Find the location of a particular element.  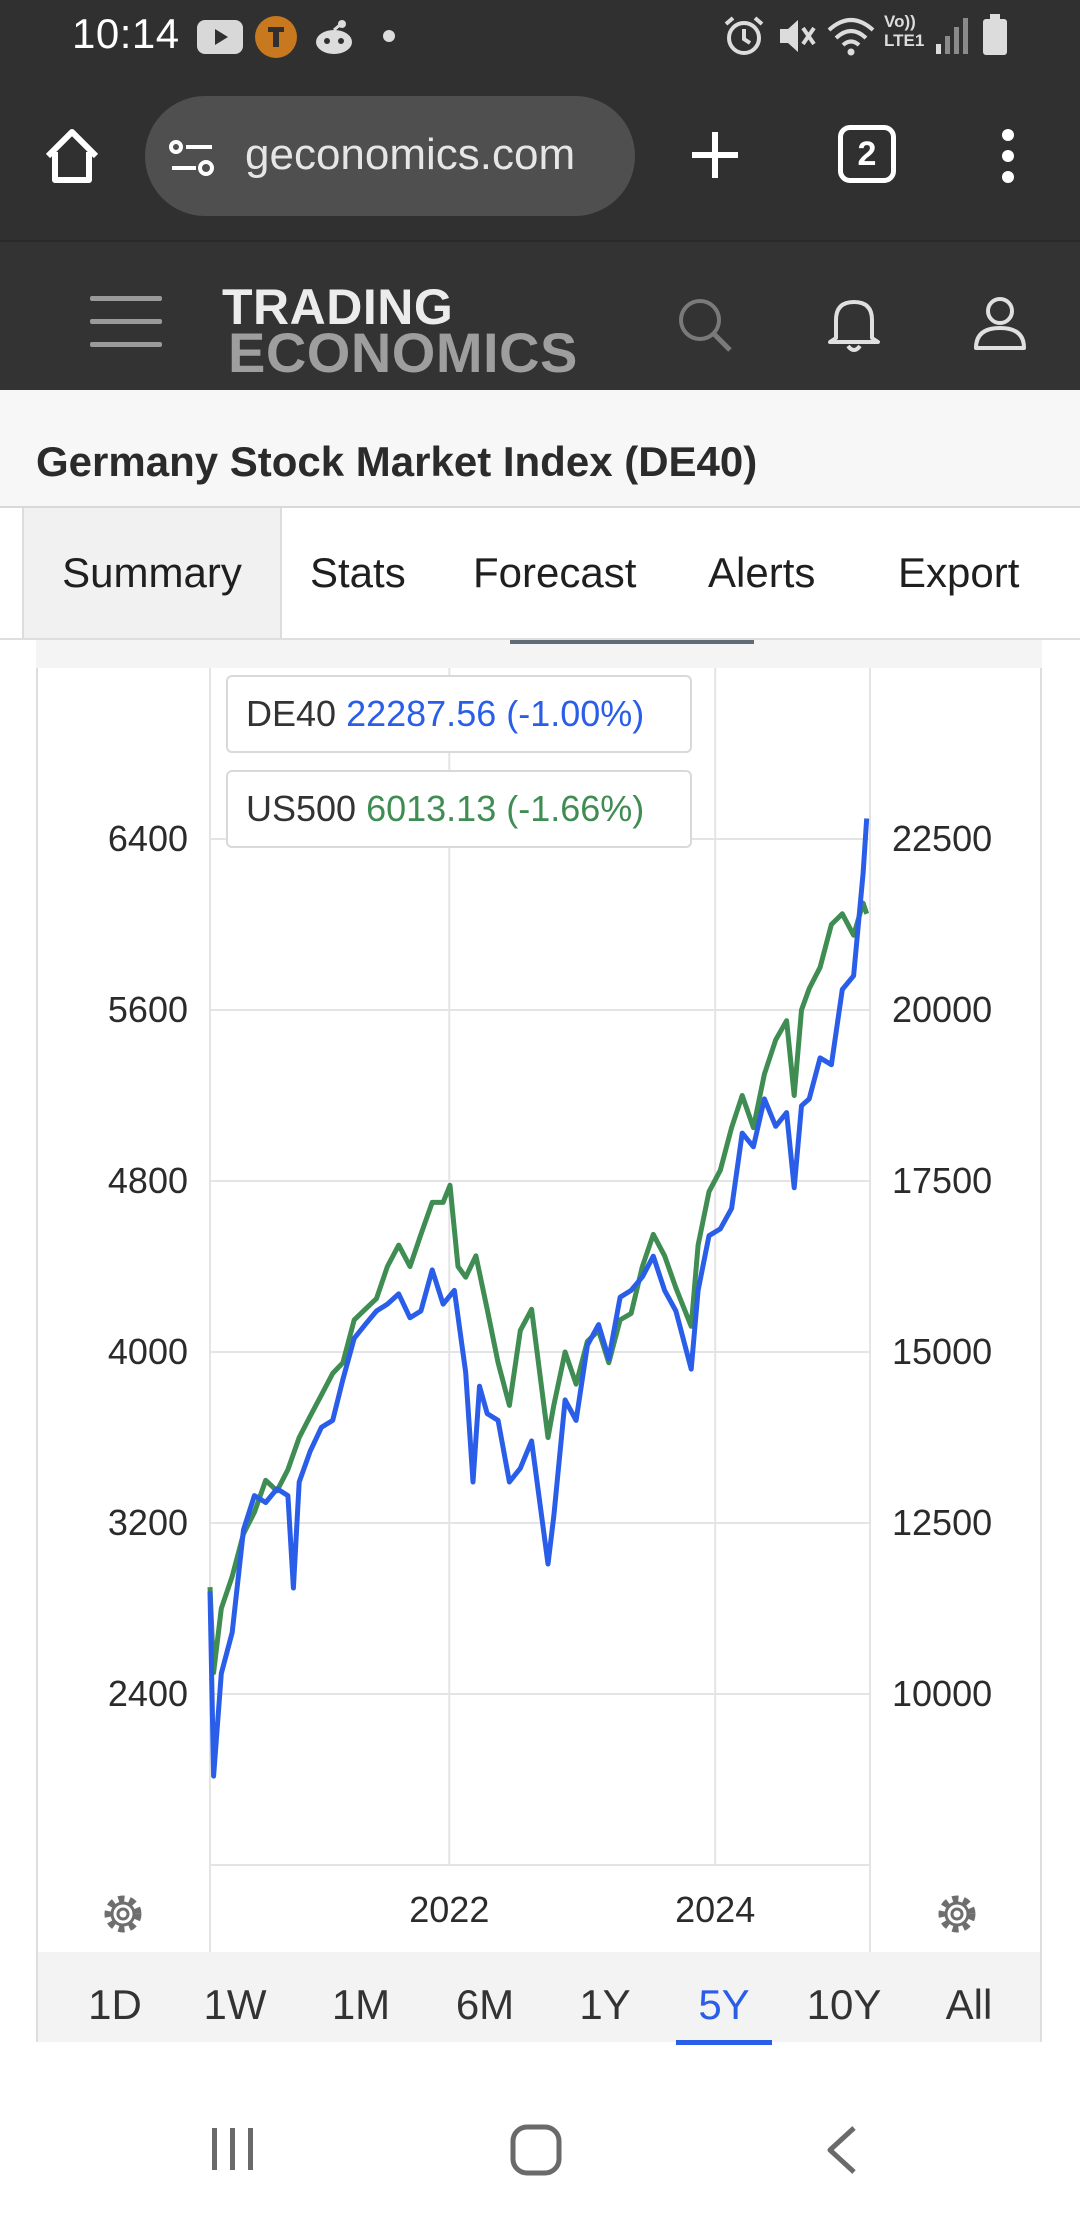

range-5y-button: 5Y is located at coordinates (724, 2005).